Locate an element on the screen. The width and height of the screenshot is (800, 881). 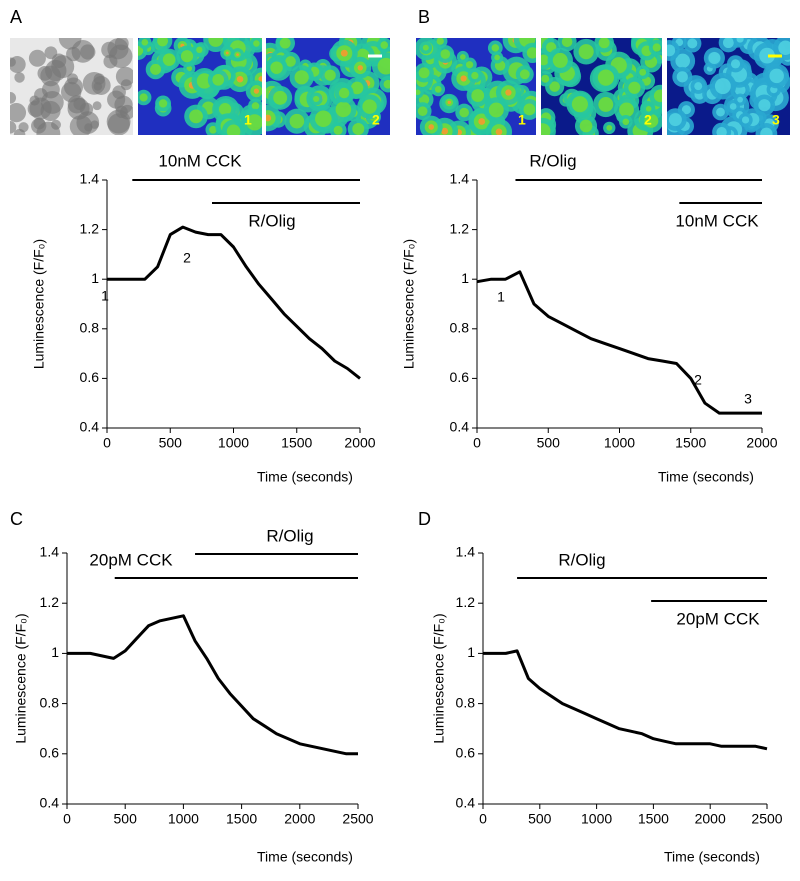
x-tick-label: 1500 is located at coordinates (296, 443).